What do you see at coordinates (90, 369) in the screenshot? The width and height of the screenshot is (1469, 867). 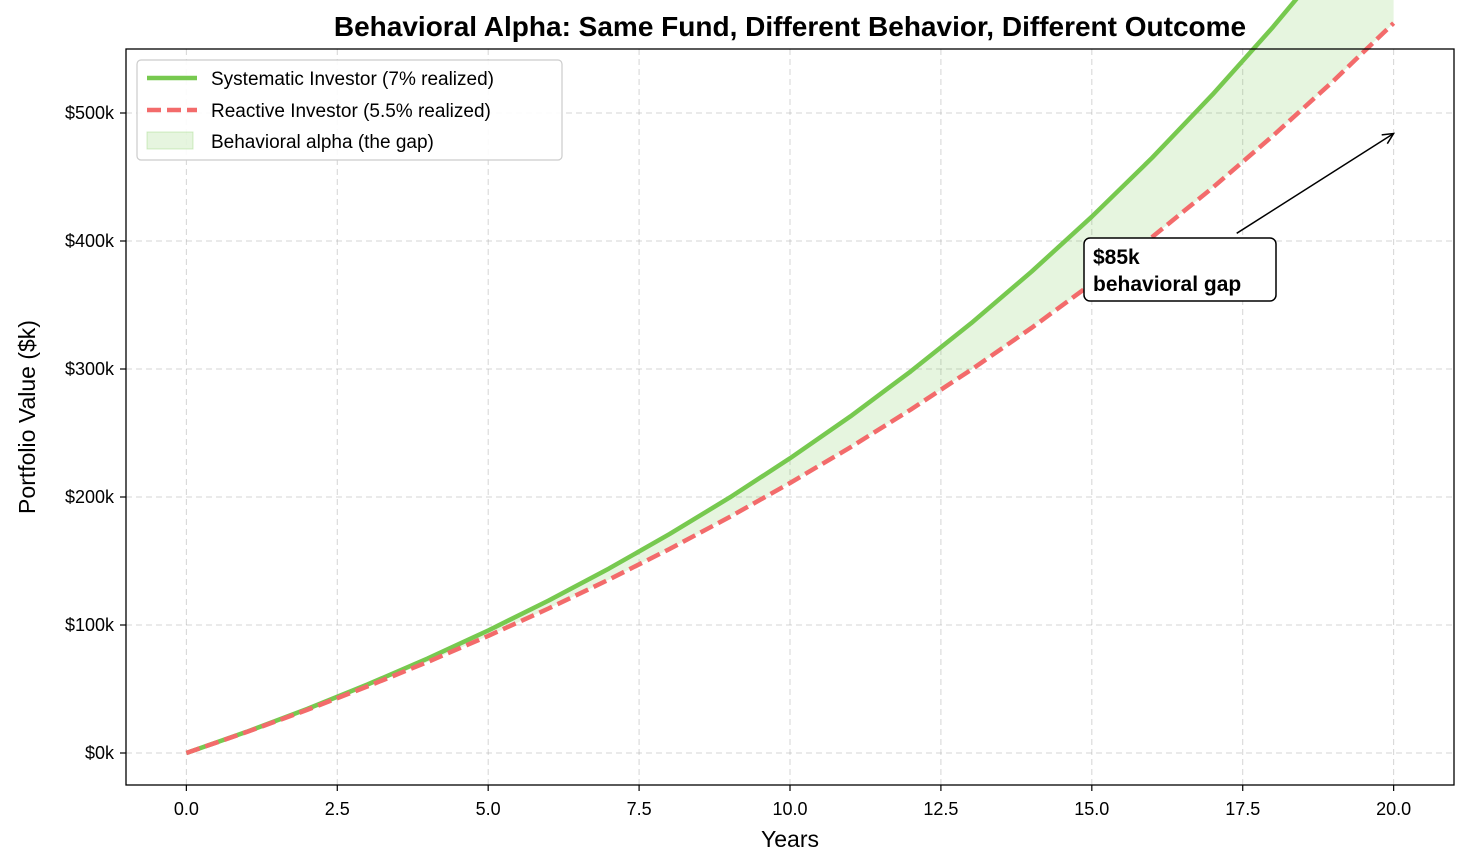 I see `y-tick-label-3: $300k` at bounding box center [90, 369].